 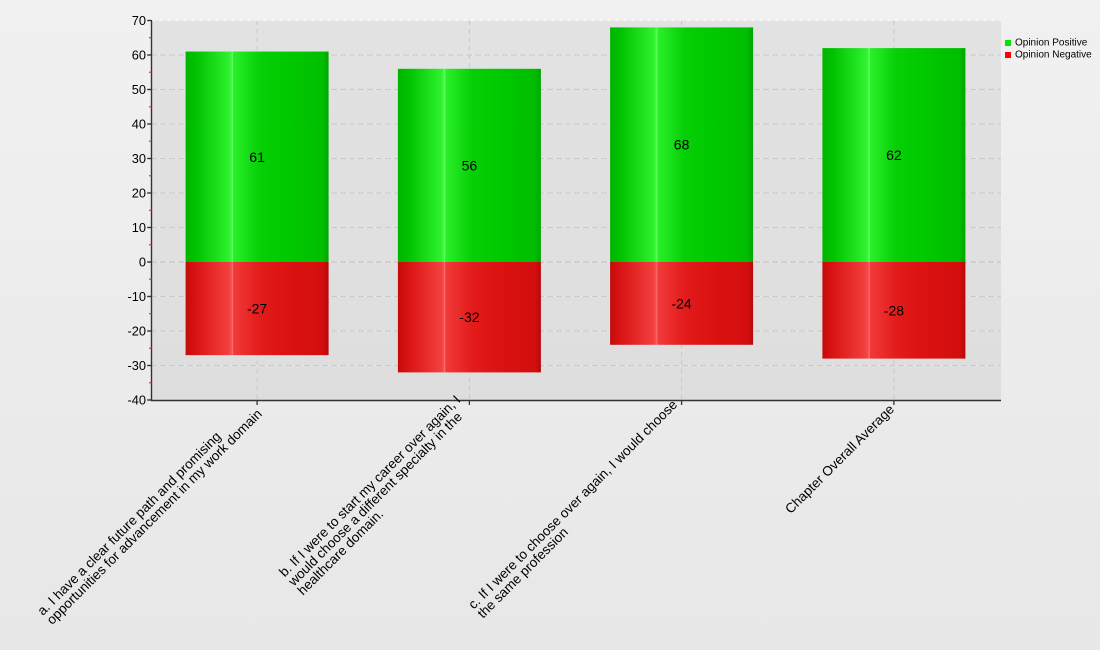 I want to click on svg-text: 56, so click(x=470, y=165).